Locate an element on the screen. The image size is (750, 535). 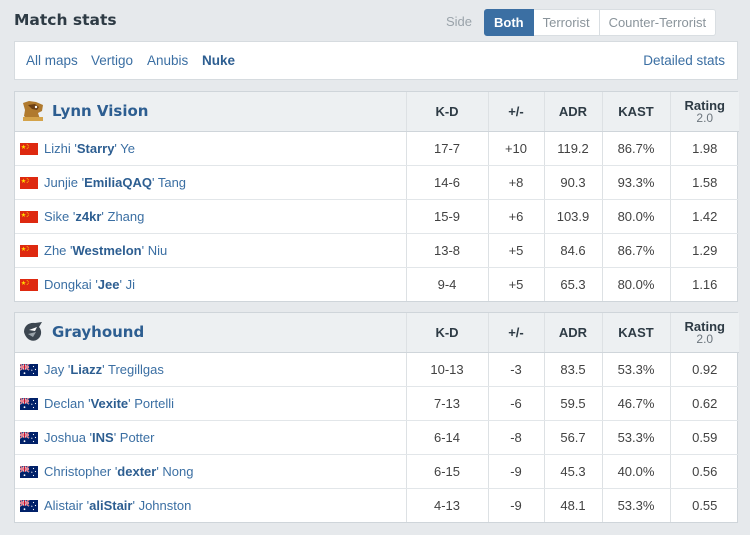
player-row: Sike 'z4kr' Zhang 15-9 +6 103.9 80.0% 1.42 is located at coordinates (377, 216).